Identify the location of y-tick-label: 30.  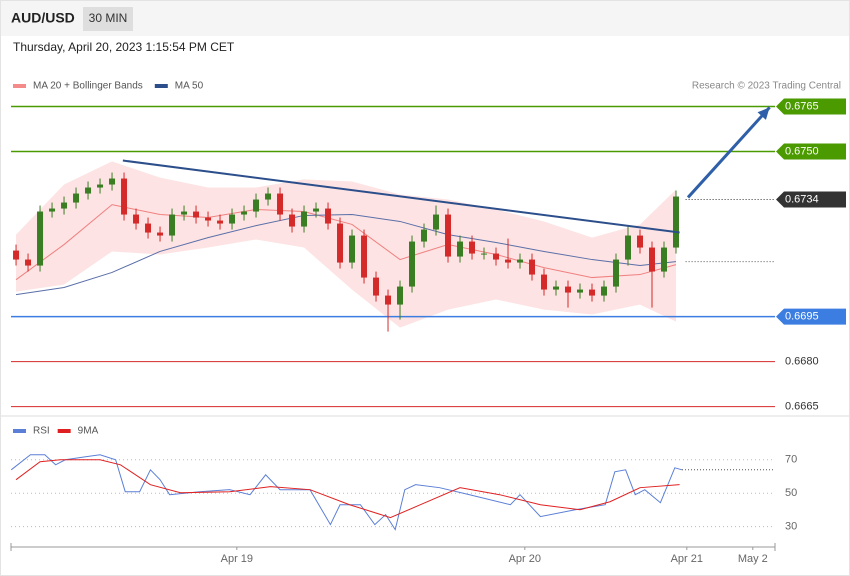
(791, 527).